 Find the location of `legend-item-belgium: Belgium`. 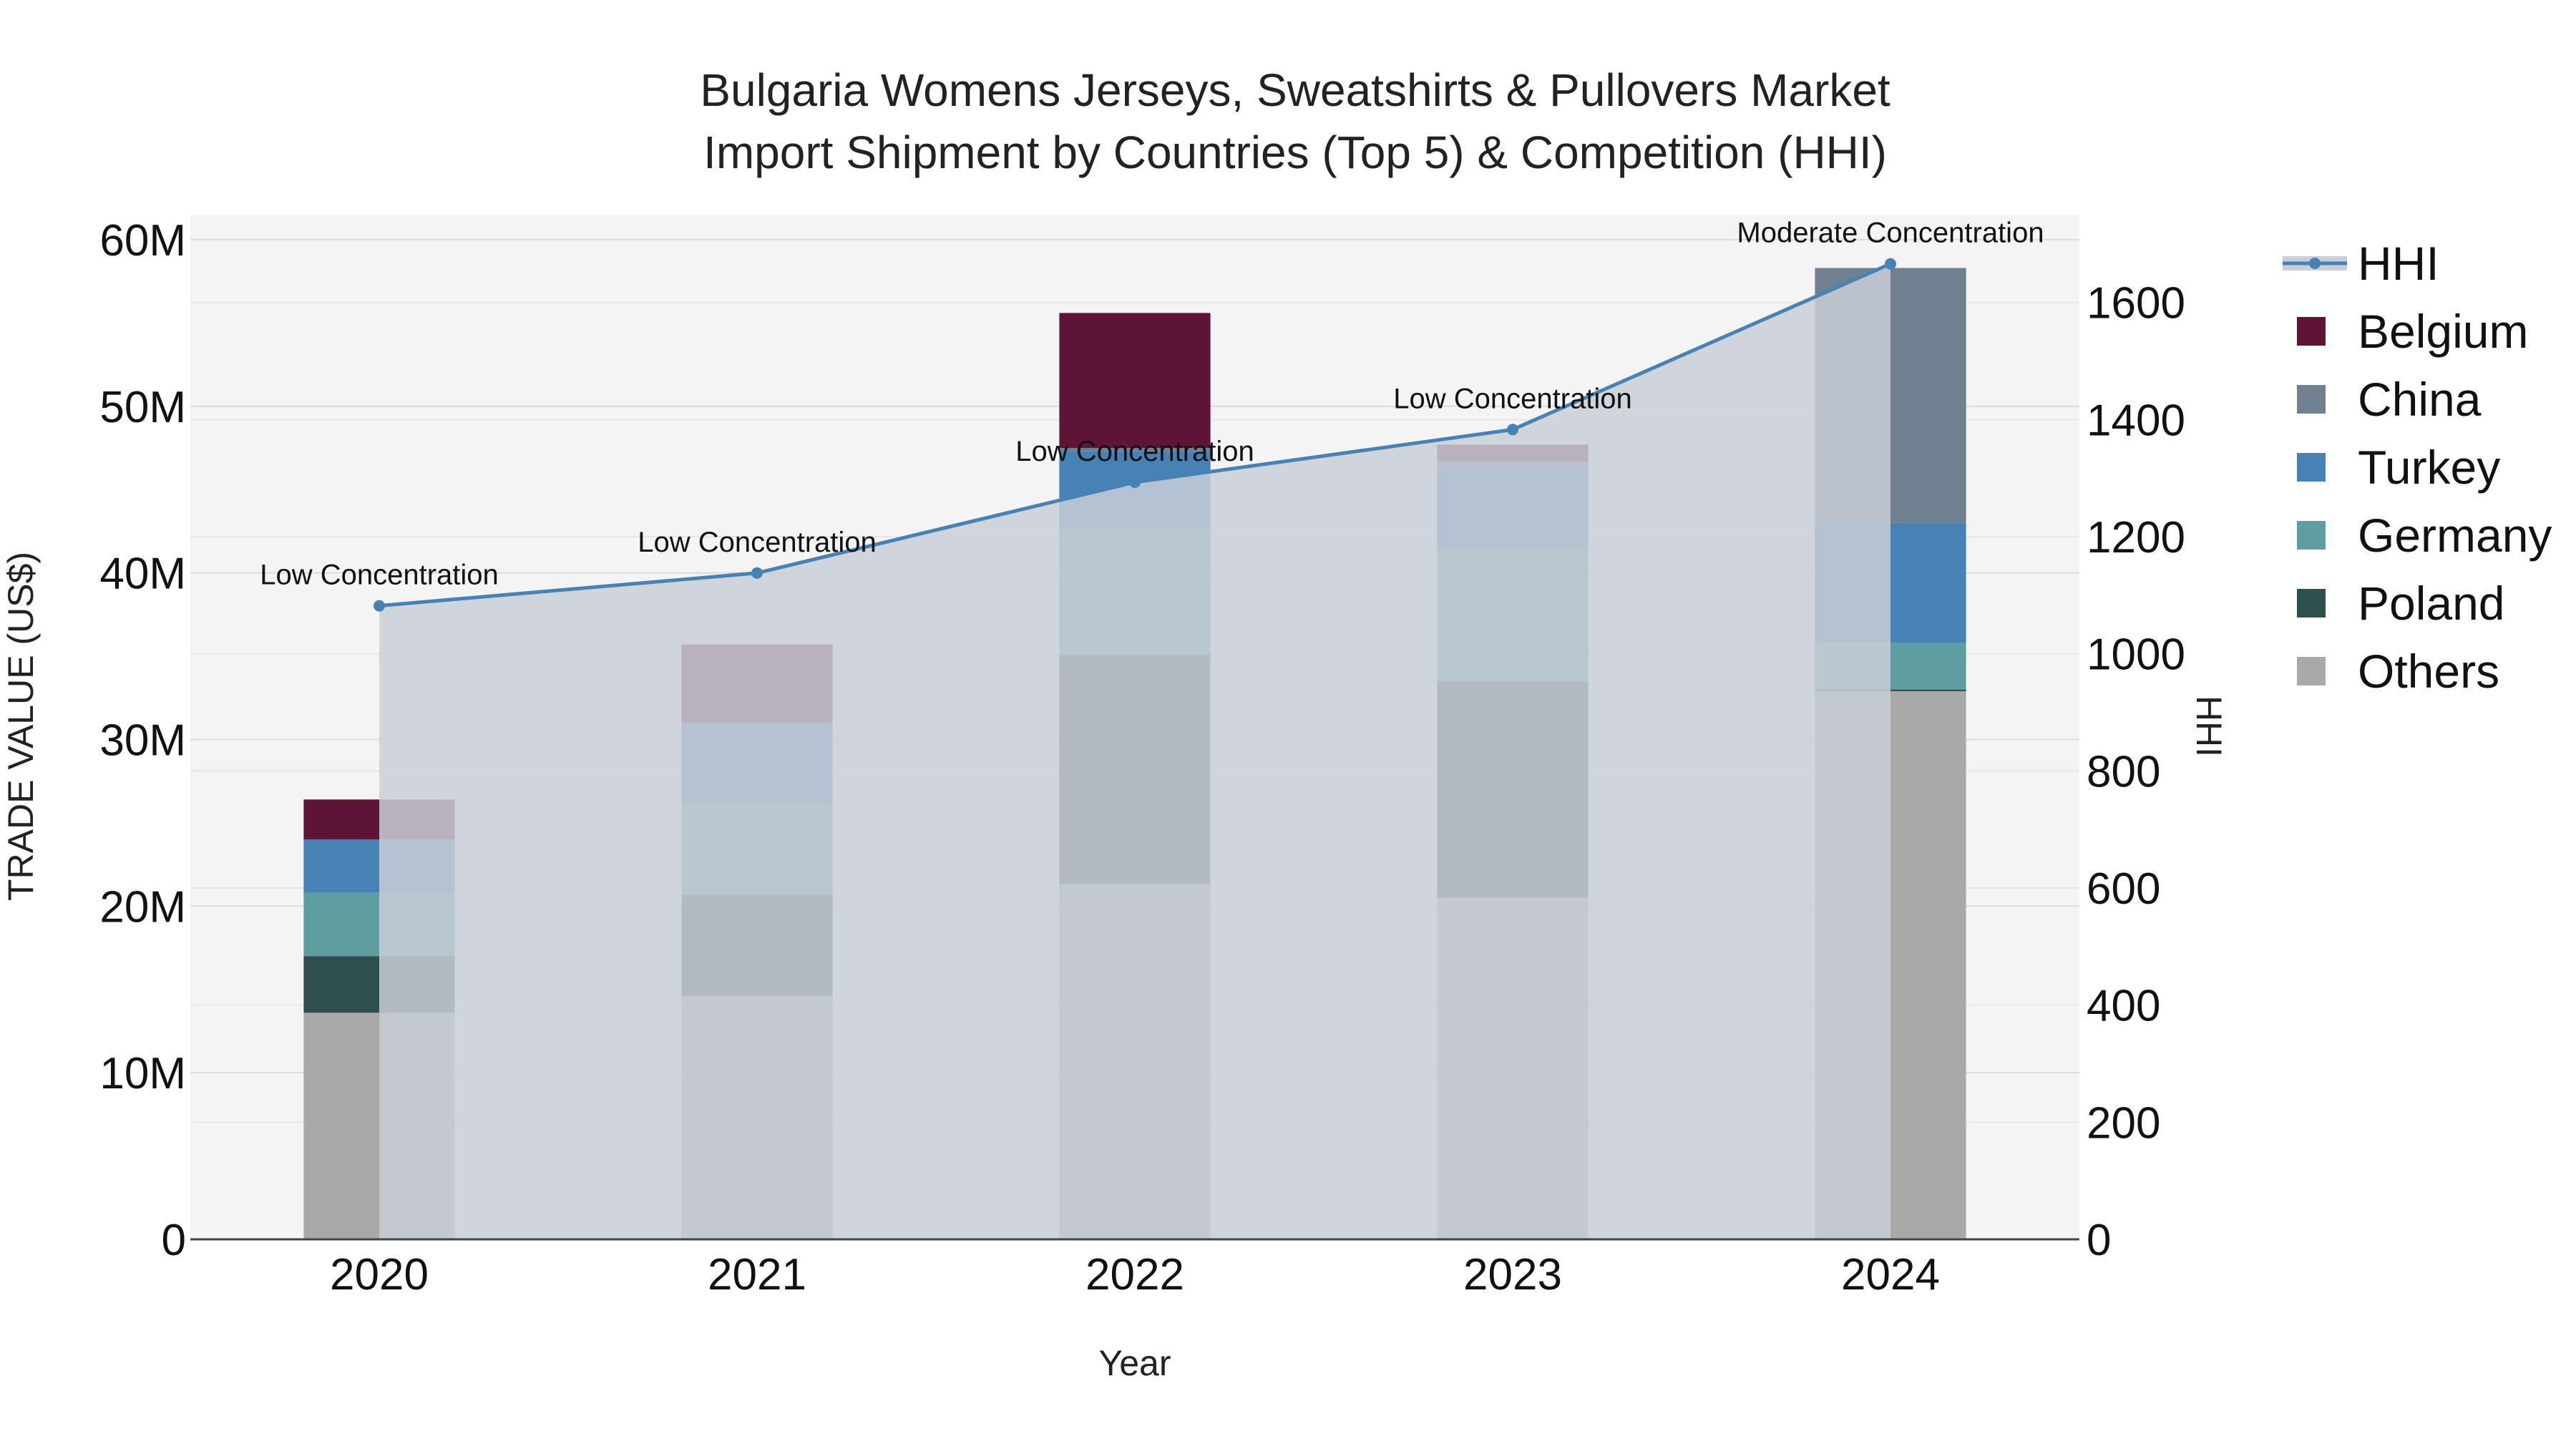

legend-item-belgium: Belgium is located at coordinates (2412, 331).